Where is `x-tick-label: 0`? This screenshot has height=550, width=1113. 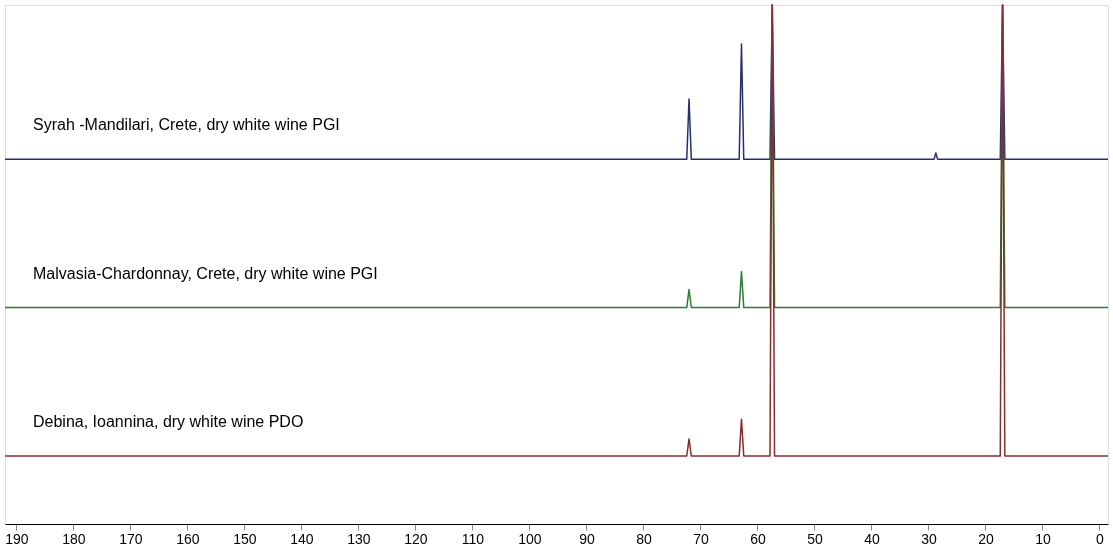 x-tick-label: 0 is located at coordinates (1100, 538).